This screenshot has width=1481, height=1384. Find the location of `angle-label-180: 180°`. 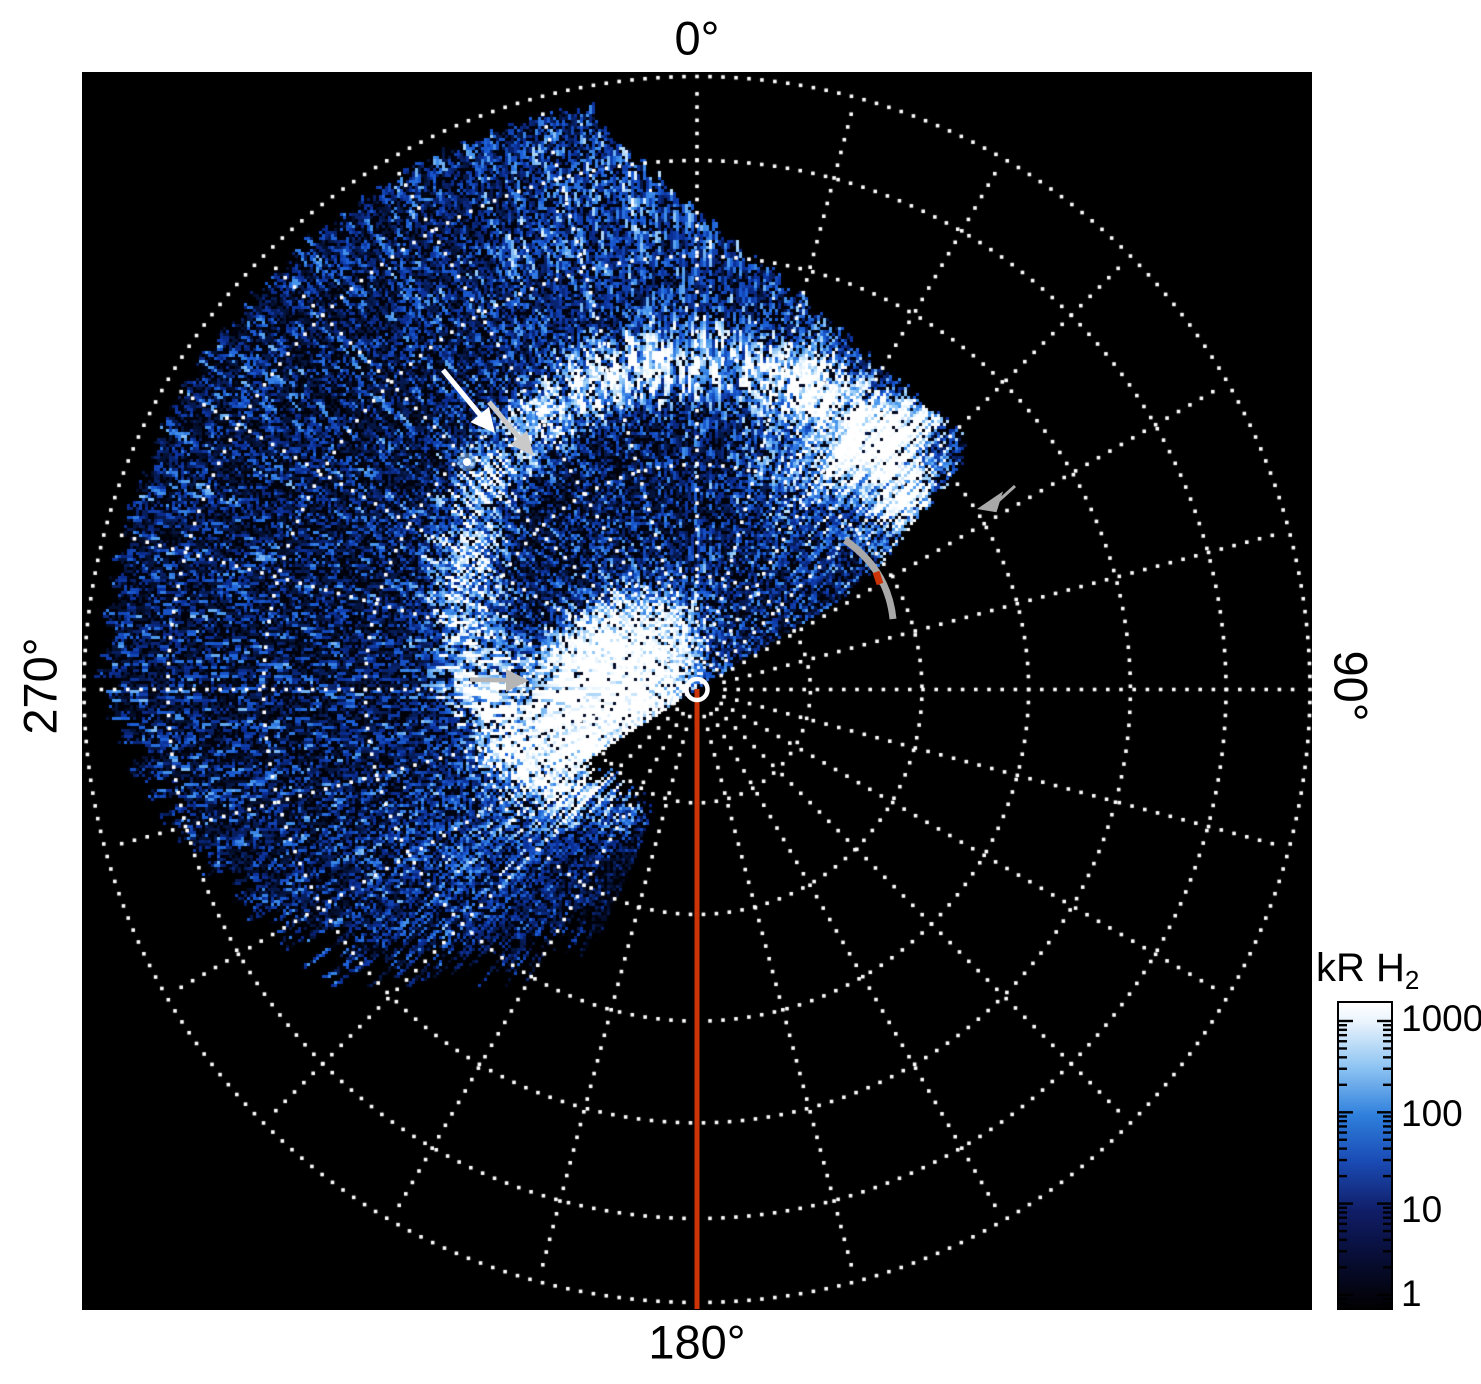

angle-label-180: 180° is located at coordinates (697, 1342).